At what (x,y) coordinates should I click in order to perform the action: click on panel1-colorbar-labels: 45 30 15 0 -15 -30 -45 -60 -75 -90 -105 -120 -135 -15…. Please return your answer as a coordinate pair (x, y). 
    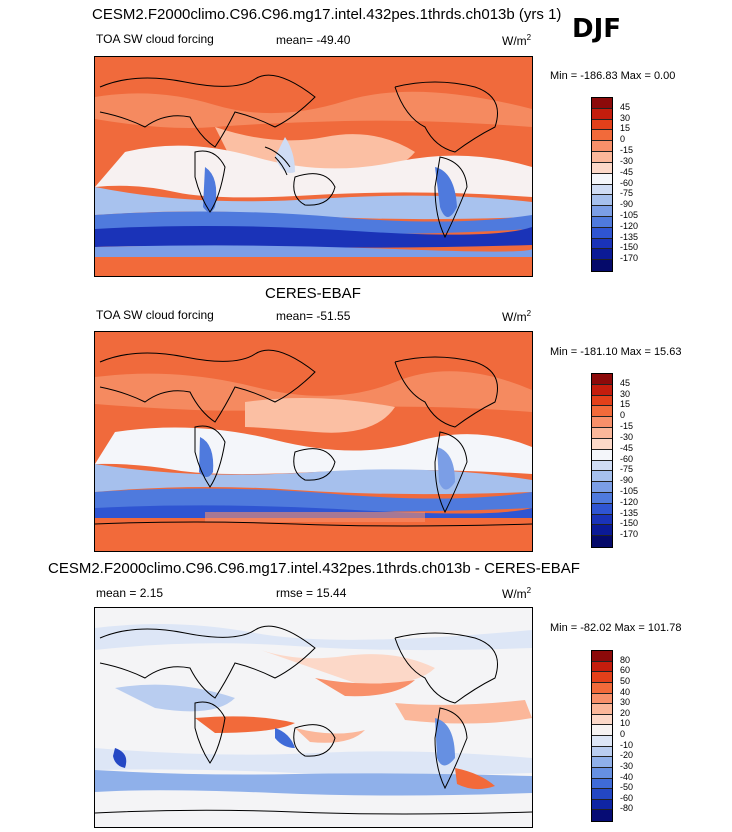
    Looking at the image, I should click on (640, 183).